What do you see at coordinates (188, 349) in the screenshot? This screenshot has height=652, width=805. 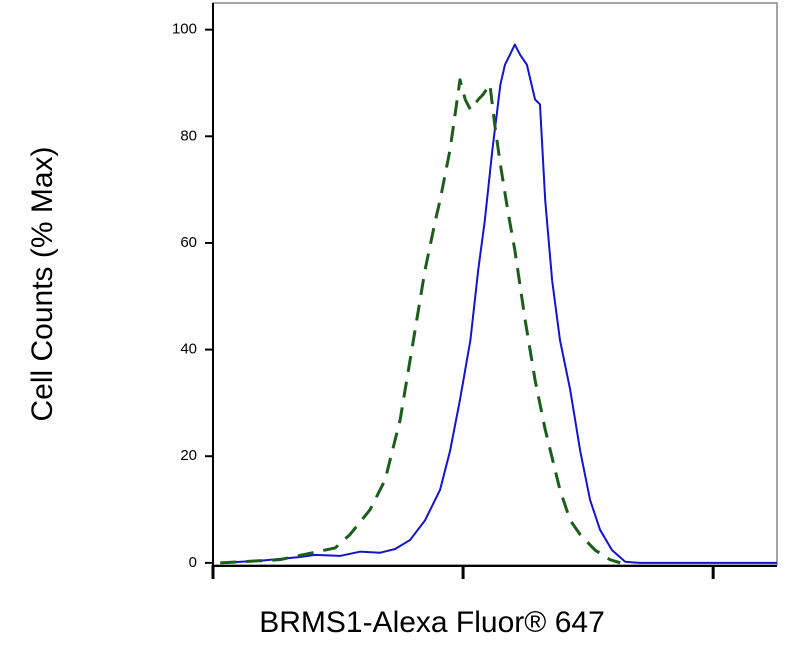 I see `y-tick-label: 40` at bounding box center [188, 349].